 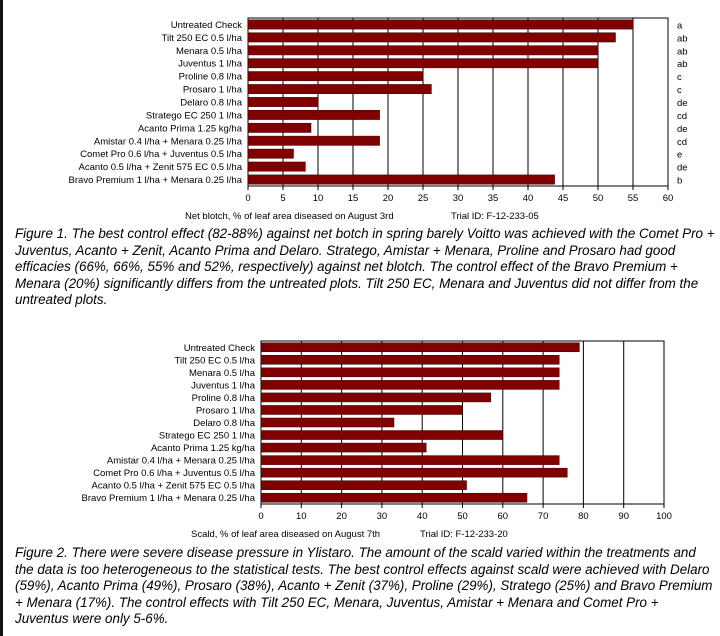 I want to click on x-tick-label: 25, so click(x=423, y=198).